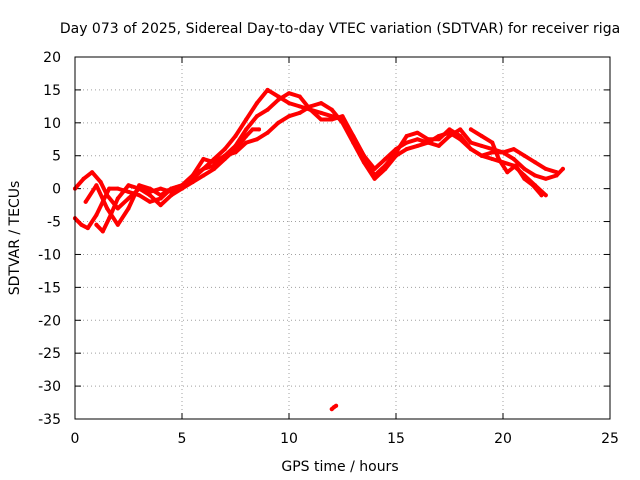  I want to click on x-axis-label: GPS time / hours, so click(339, 467).